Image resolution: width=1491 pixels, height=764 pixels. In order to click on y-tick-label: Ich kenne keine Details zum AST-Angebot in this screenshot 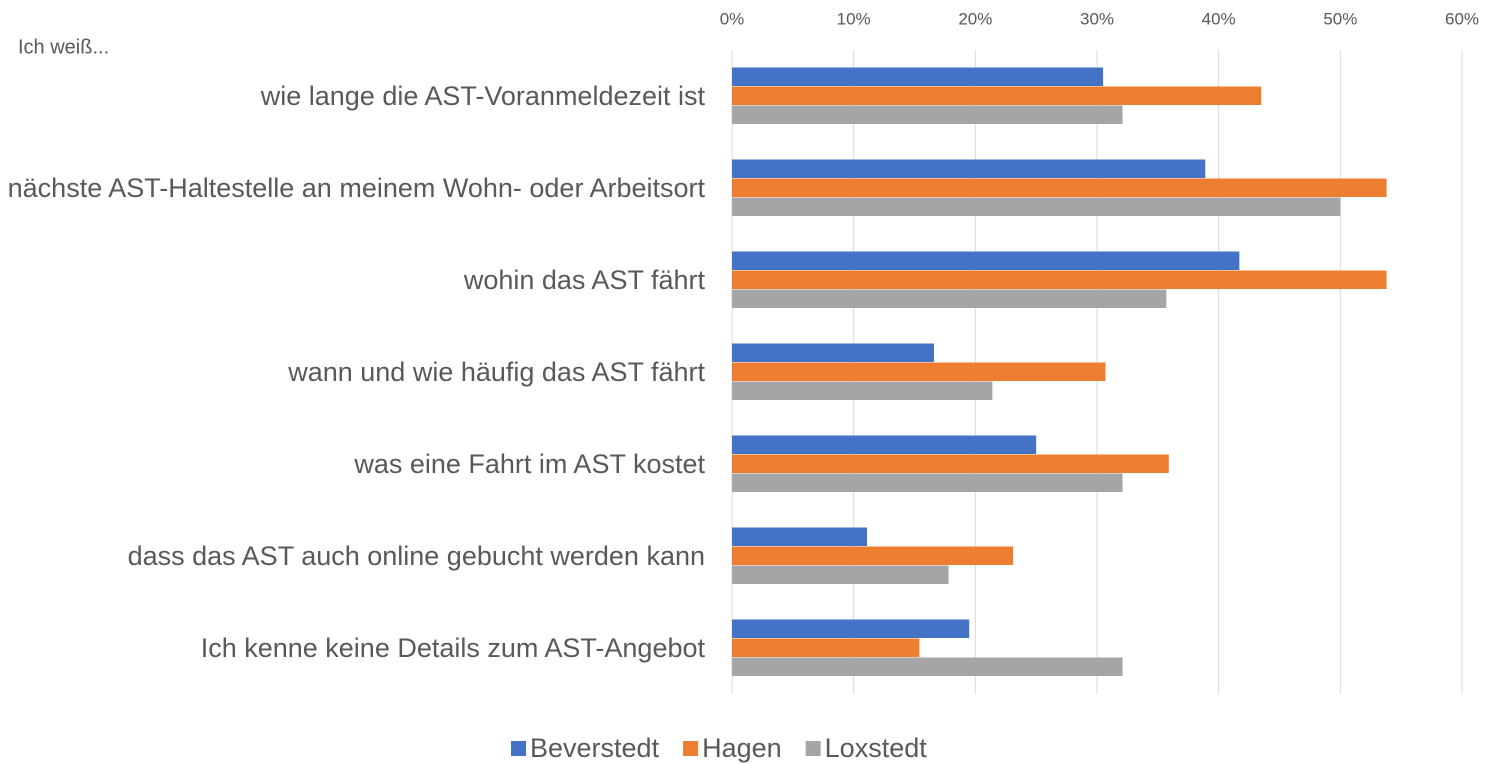, I will do `click(452, 648)`.